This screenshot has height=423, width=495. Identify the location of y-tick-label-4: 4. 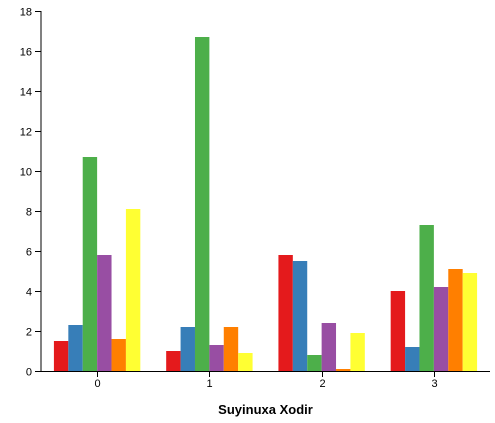
(29, 293).